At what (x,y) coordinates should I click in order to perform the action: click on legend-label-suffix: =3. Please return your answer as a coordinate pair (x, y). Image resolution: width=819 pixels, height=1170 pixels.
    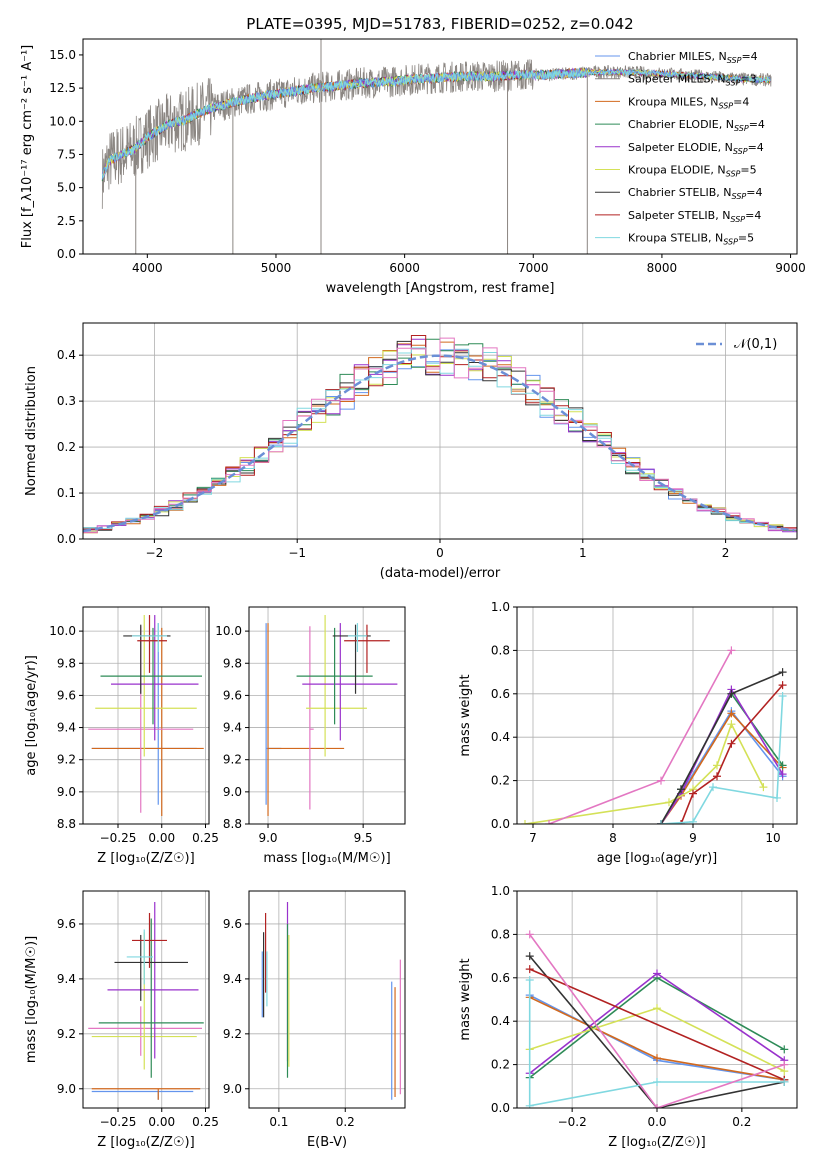
    Looking at the image, I should click on (748, 79).